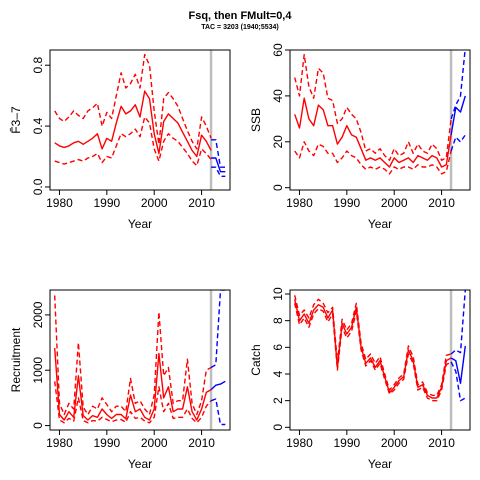  Describe the element at coordinates (38, 125) in the screenshot. I see `y-tick-label: 0.4` at that location.